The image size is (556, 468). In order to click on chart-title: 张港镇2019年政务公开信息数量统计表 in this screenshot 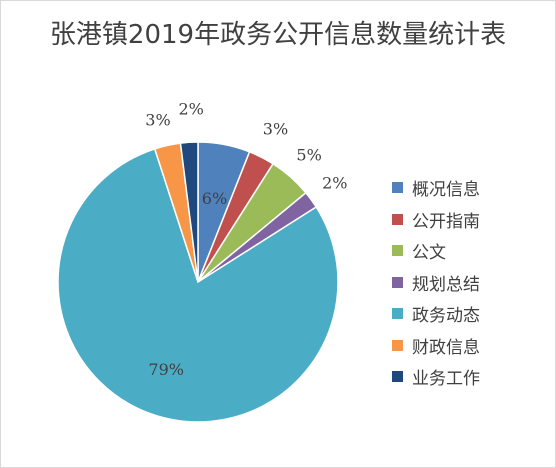, I will do `click(278, 35)`.